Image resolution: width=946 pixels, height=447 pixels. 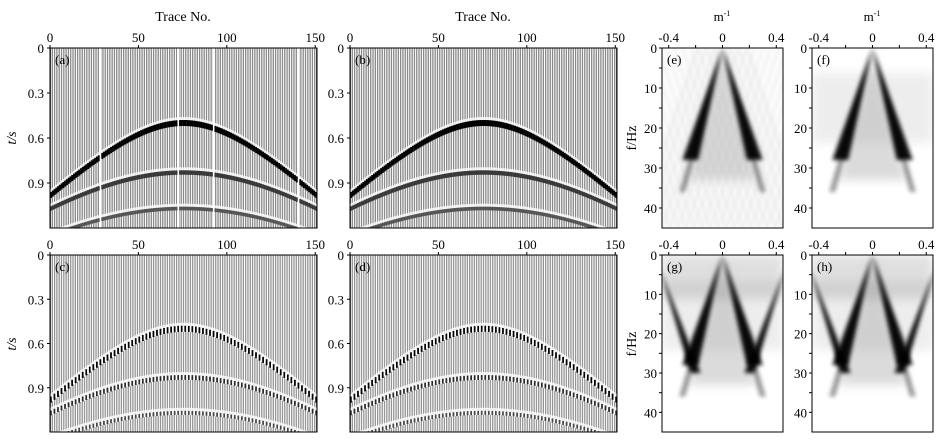 What do you see at coordinates (341, 48) in the screenshot?
I see `y-tick-label: 0` at bounding box center [341, 48].